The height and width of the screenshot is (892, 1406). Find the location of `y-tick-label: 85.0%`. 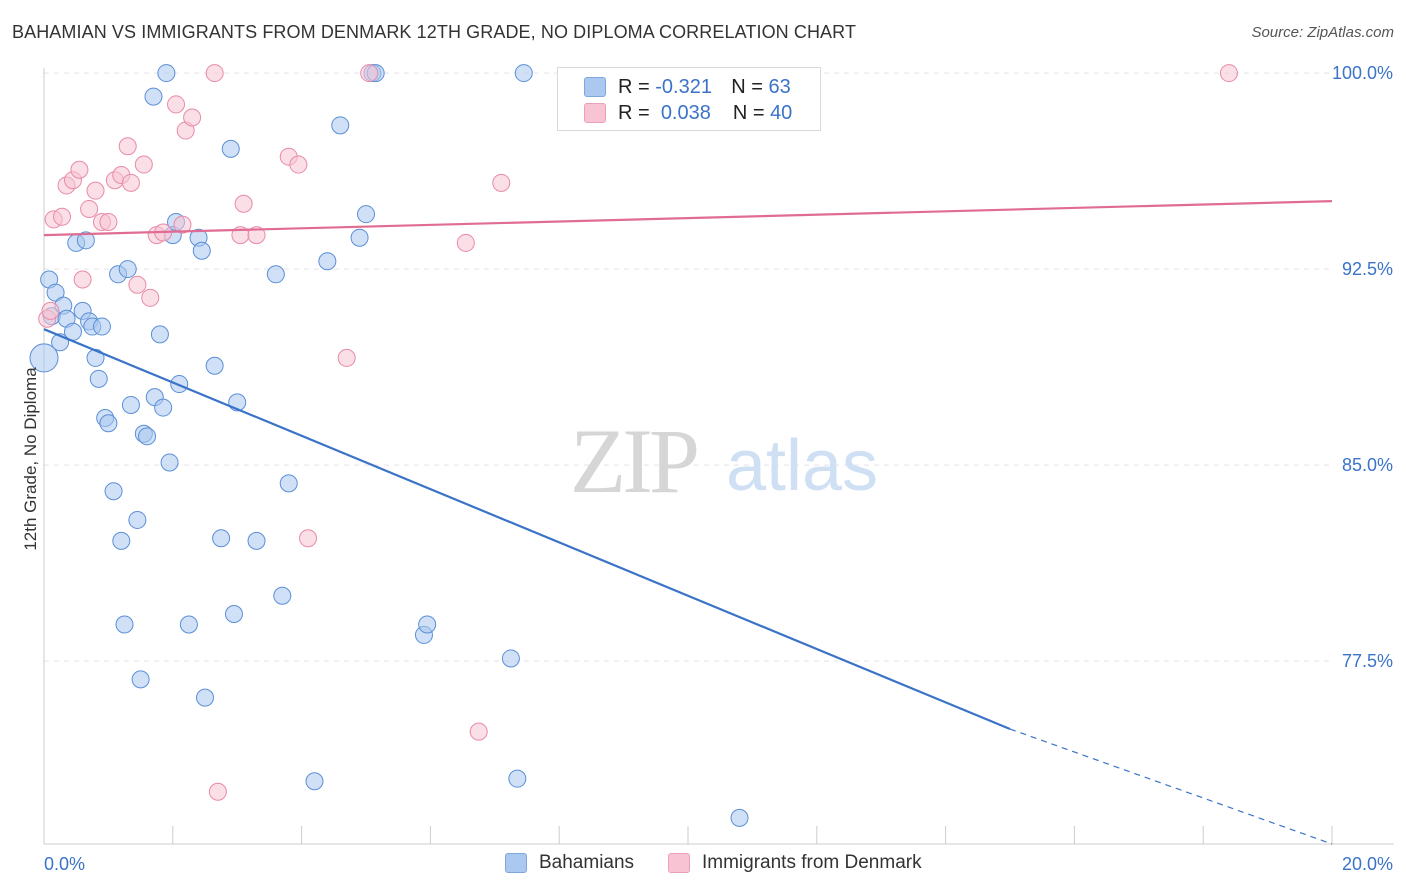

y-tick-label: 85.0% is located at coordinates (1367, 465).